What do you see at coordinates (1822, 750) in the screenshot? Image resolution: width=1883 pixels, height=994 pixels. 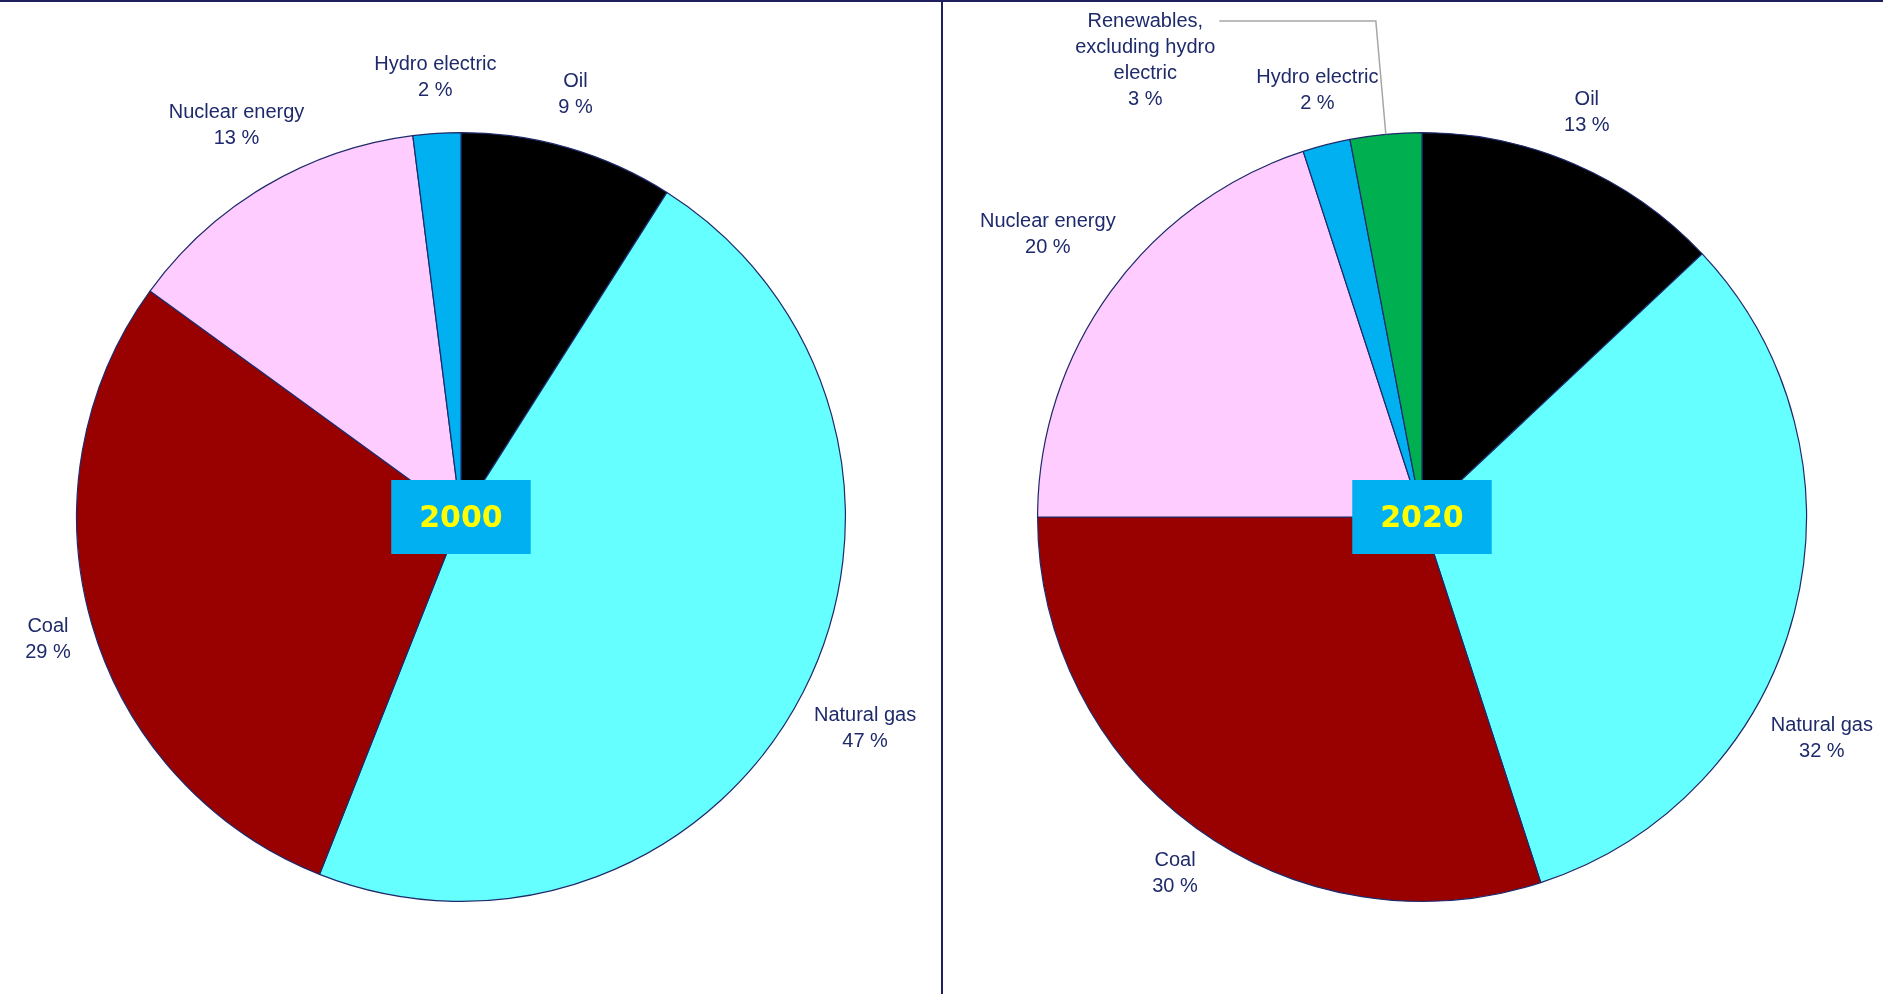 I see `data-label: 32 %` at bounding box center [1822, 750].